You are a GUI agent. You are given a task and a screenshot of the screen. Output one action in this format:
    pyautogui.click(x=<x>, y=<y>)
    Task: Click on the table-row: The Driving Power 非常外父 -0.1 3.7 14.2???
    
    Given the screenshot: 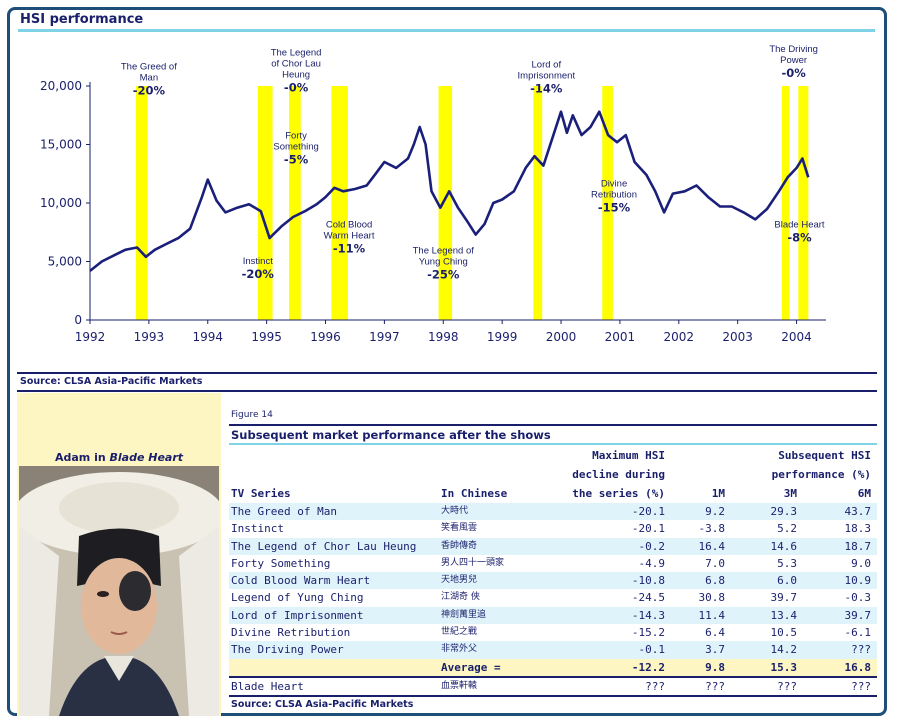 What is the action you would take?
    pyautogui.click(x=553, y=650)
    